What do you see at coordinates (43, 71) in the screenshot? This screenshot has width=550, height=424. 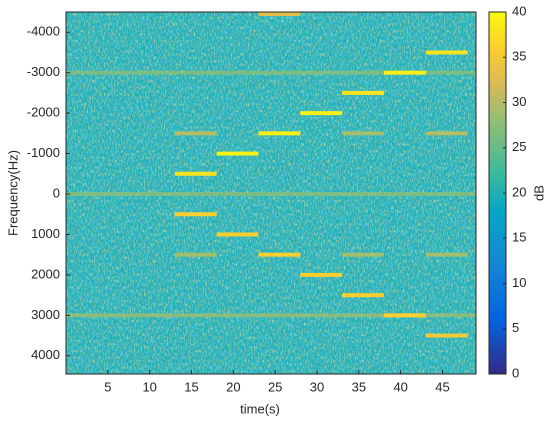 I see `y-tick-label: -3000` at bounding box center [43, 71].